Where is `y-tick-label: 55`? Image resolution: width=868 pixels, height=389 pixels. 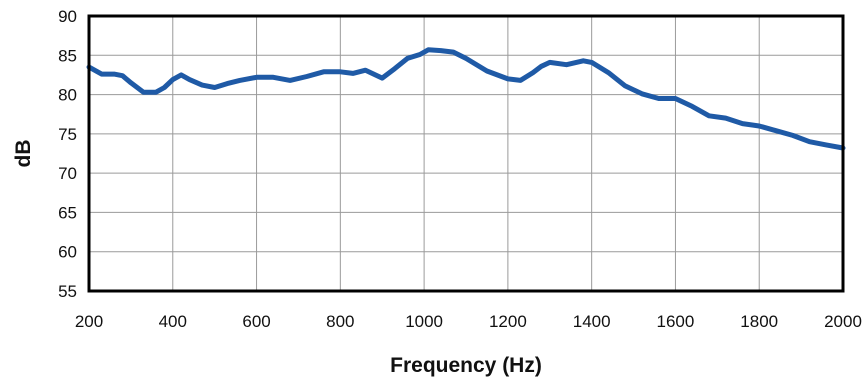
y-tick-label: 55 is located at coordinates (67, 291).